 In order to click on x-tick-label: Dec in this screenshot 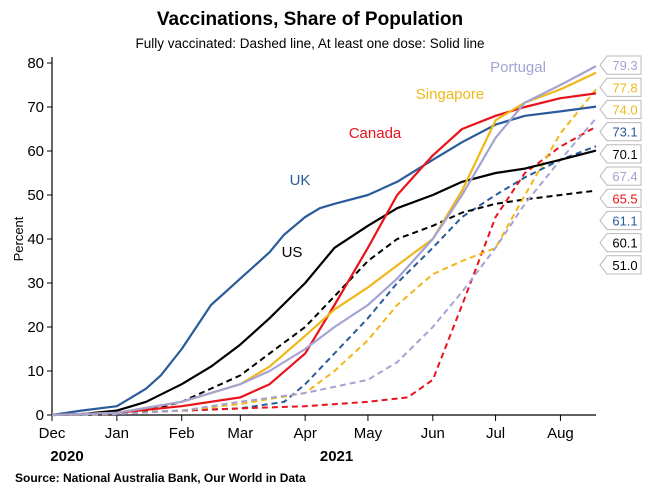, I will do `click(52, 433)`.